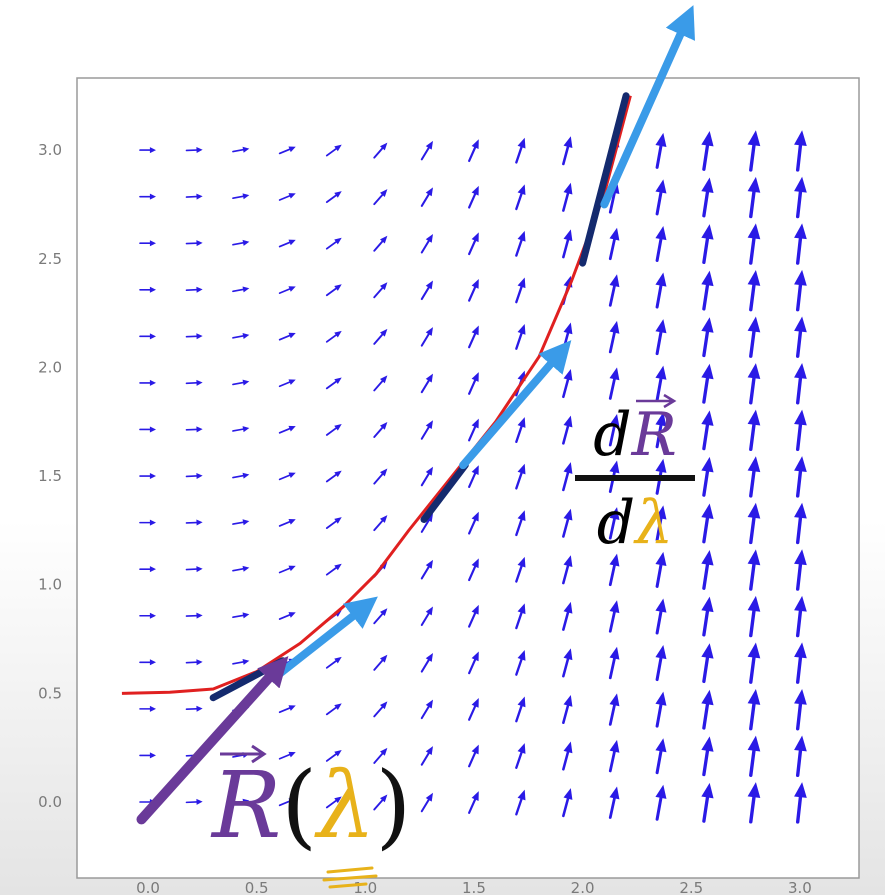 This screenshot has width=885, height=895. What do you see at coordinates (50, 259) in the screenshot?
I see `y-tick-label: 2.5` at bounding box center [50, 259].